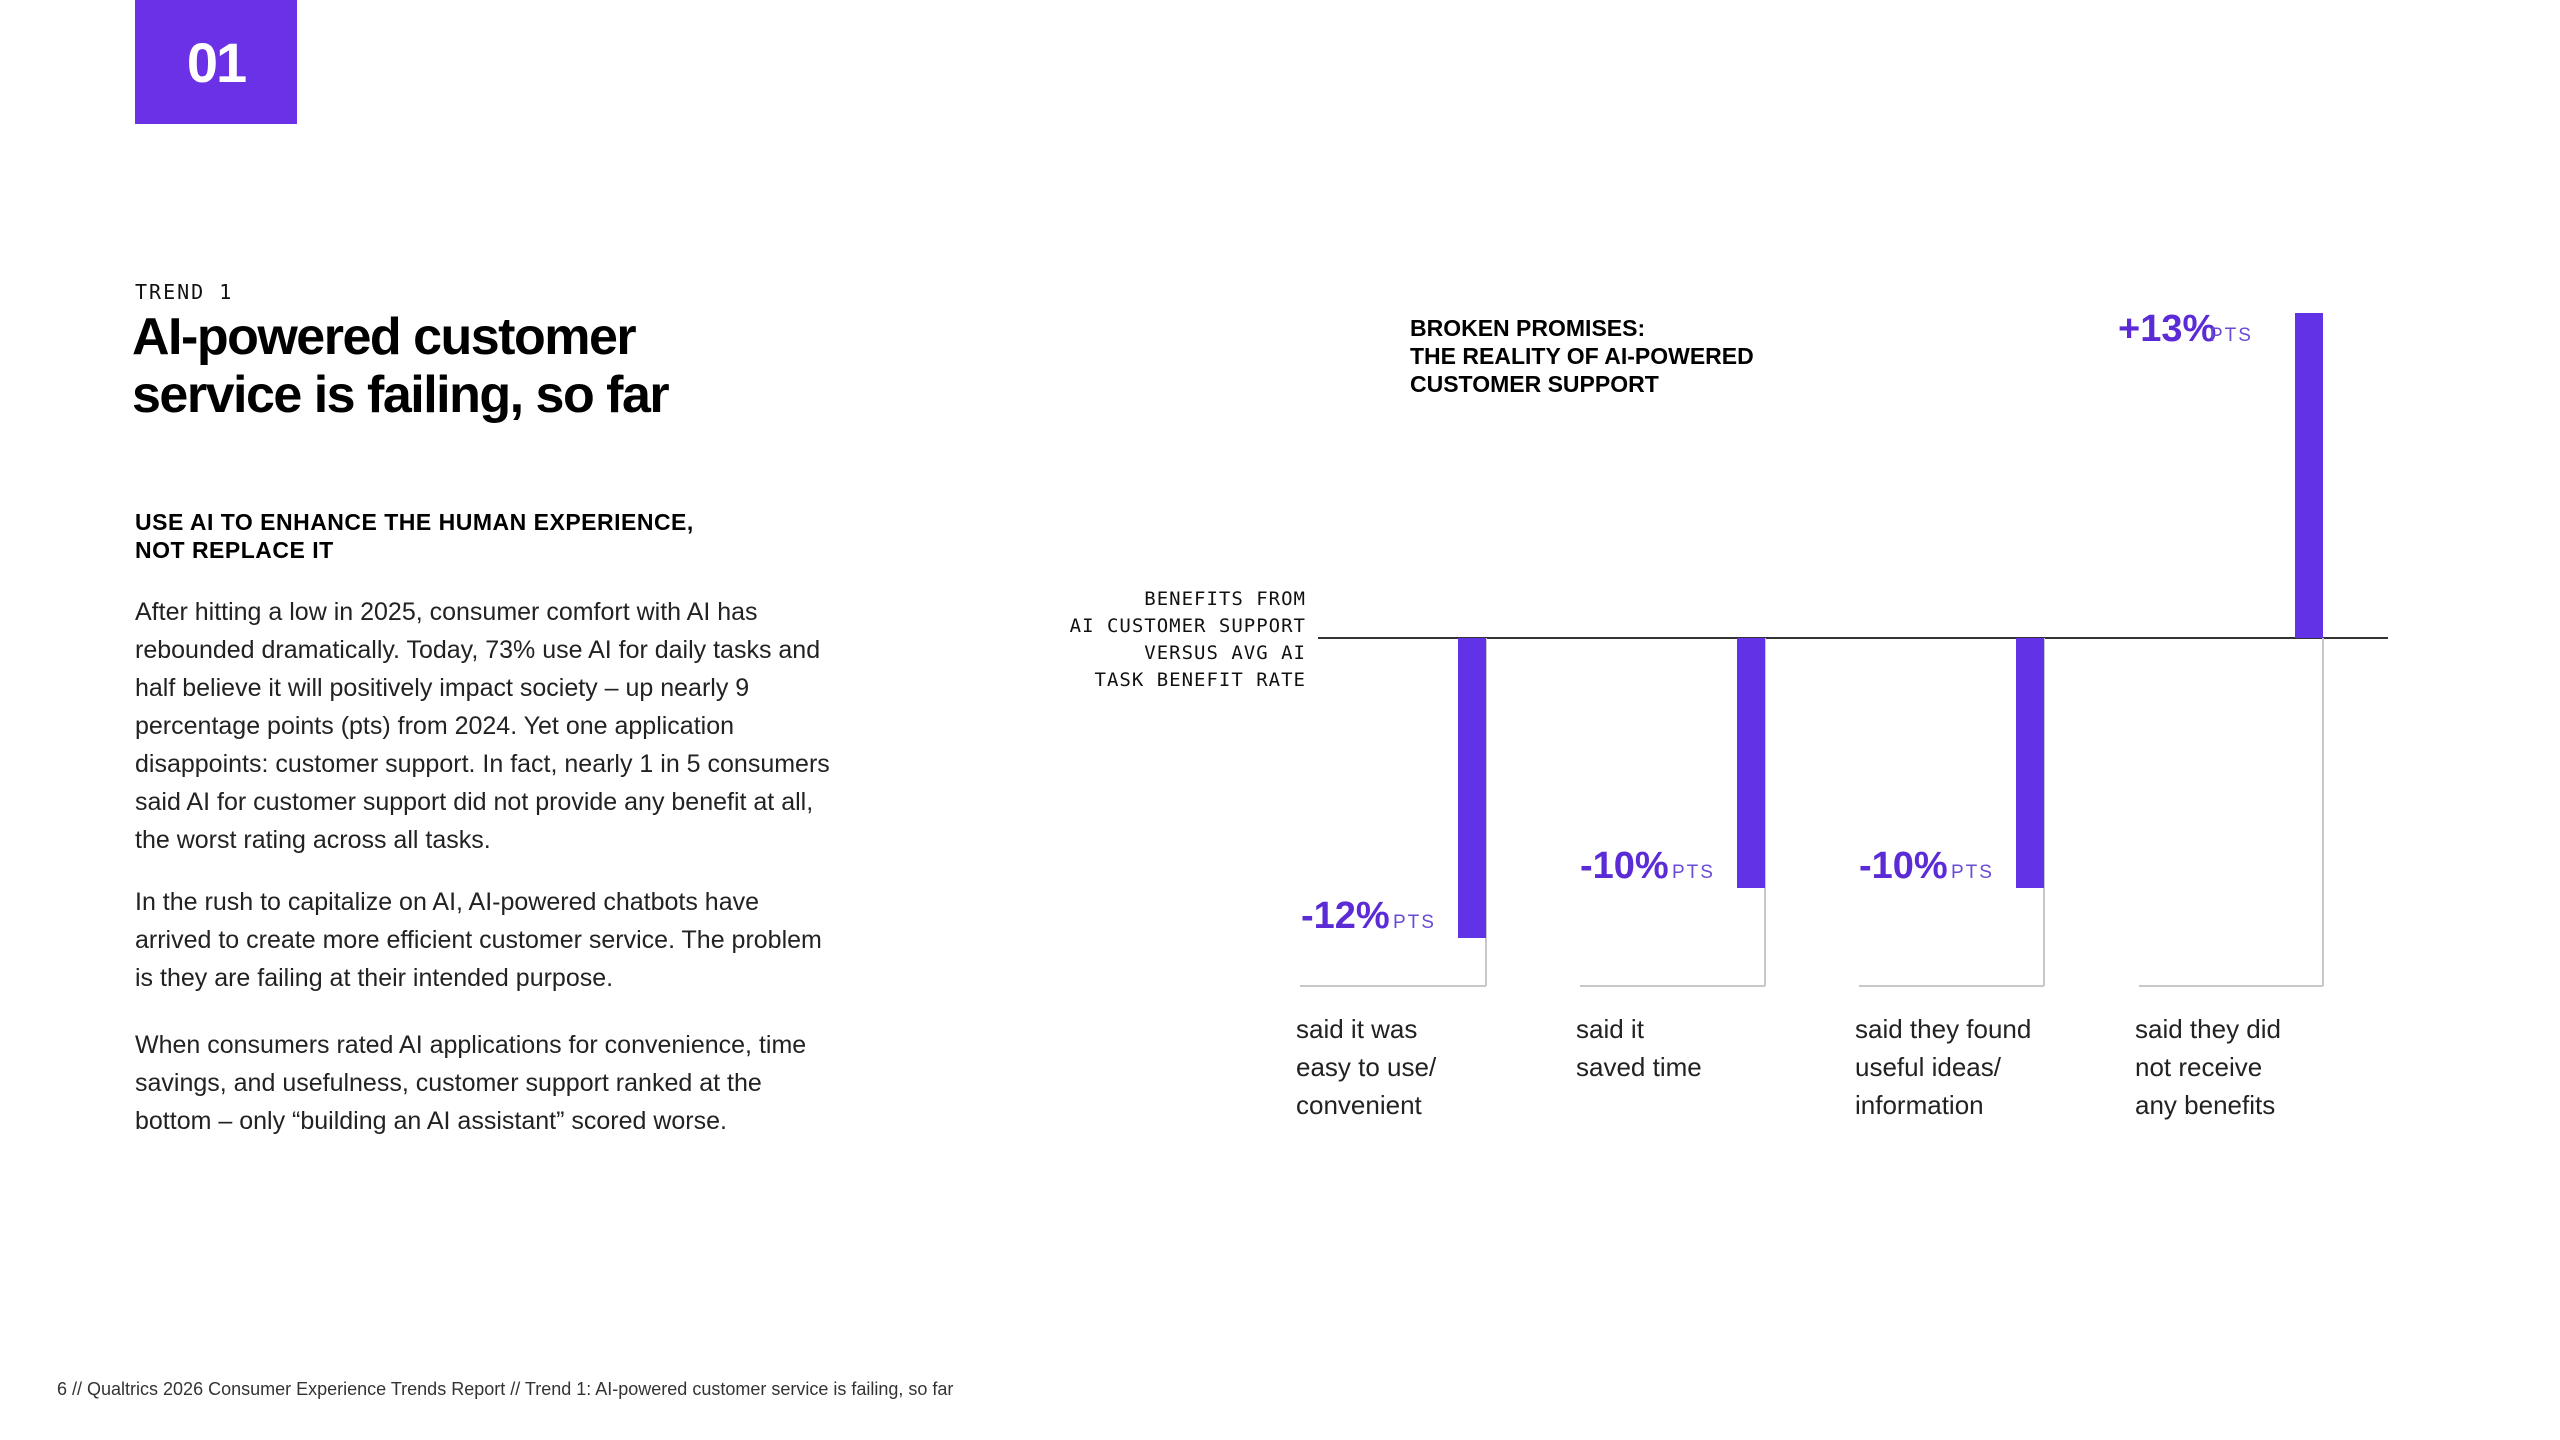 This screenshot has width=2560, height=1440. Describe the element at coordinates (1357, 1029) in the screenshot. I see `category-label-line: said it was` at that location.